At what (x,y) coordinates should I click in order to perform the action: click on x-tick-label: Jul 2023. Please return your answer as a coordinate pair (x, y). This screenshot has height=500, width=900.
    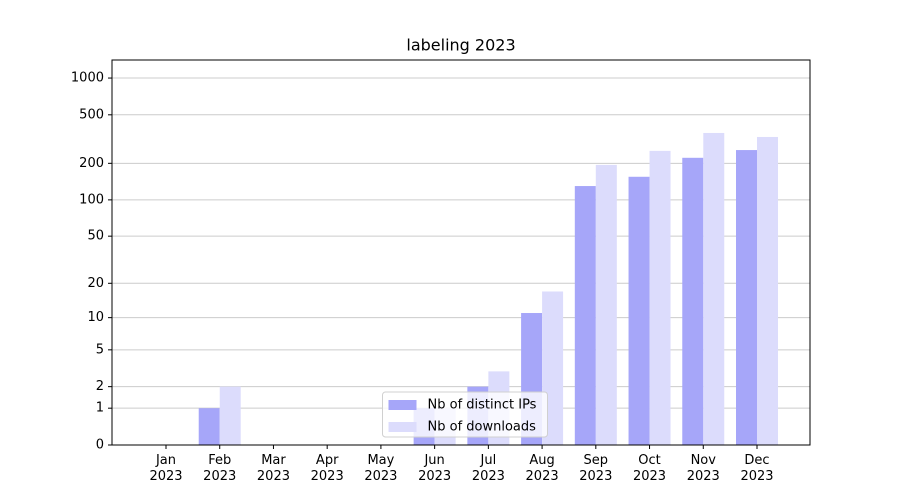
    Looking at the image, I should click on (488, 468).